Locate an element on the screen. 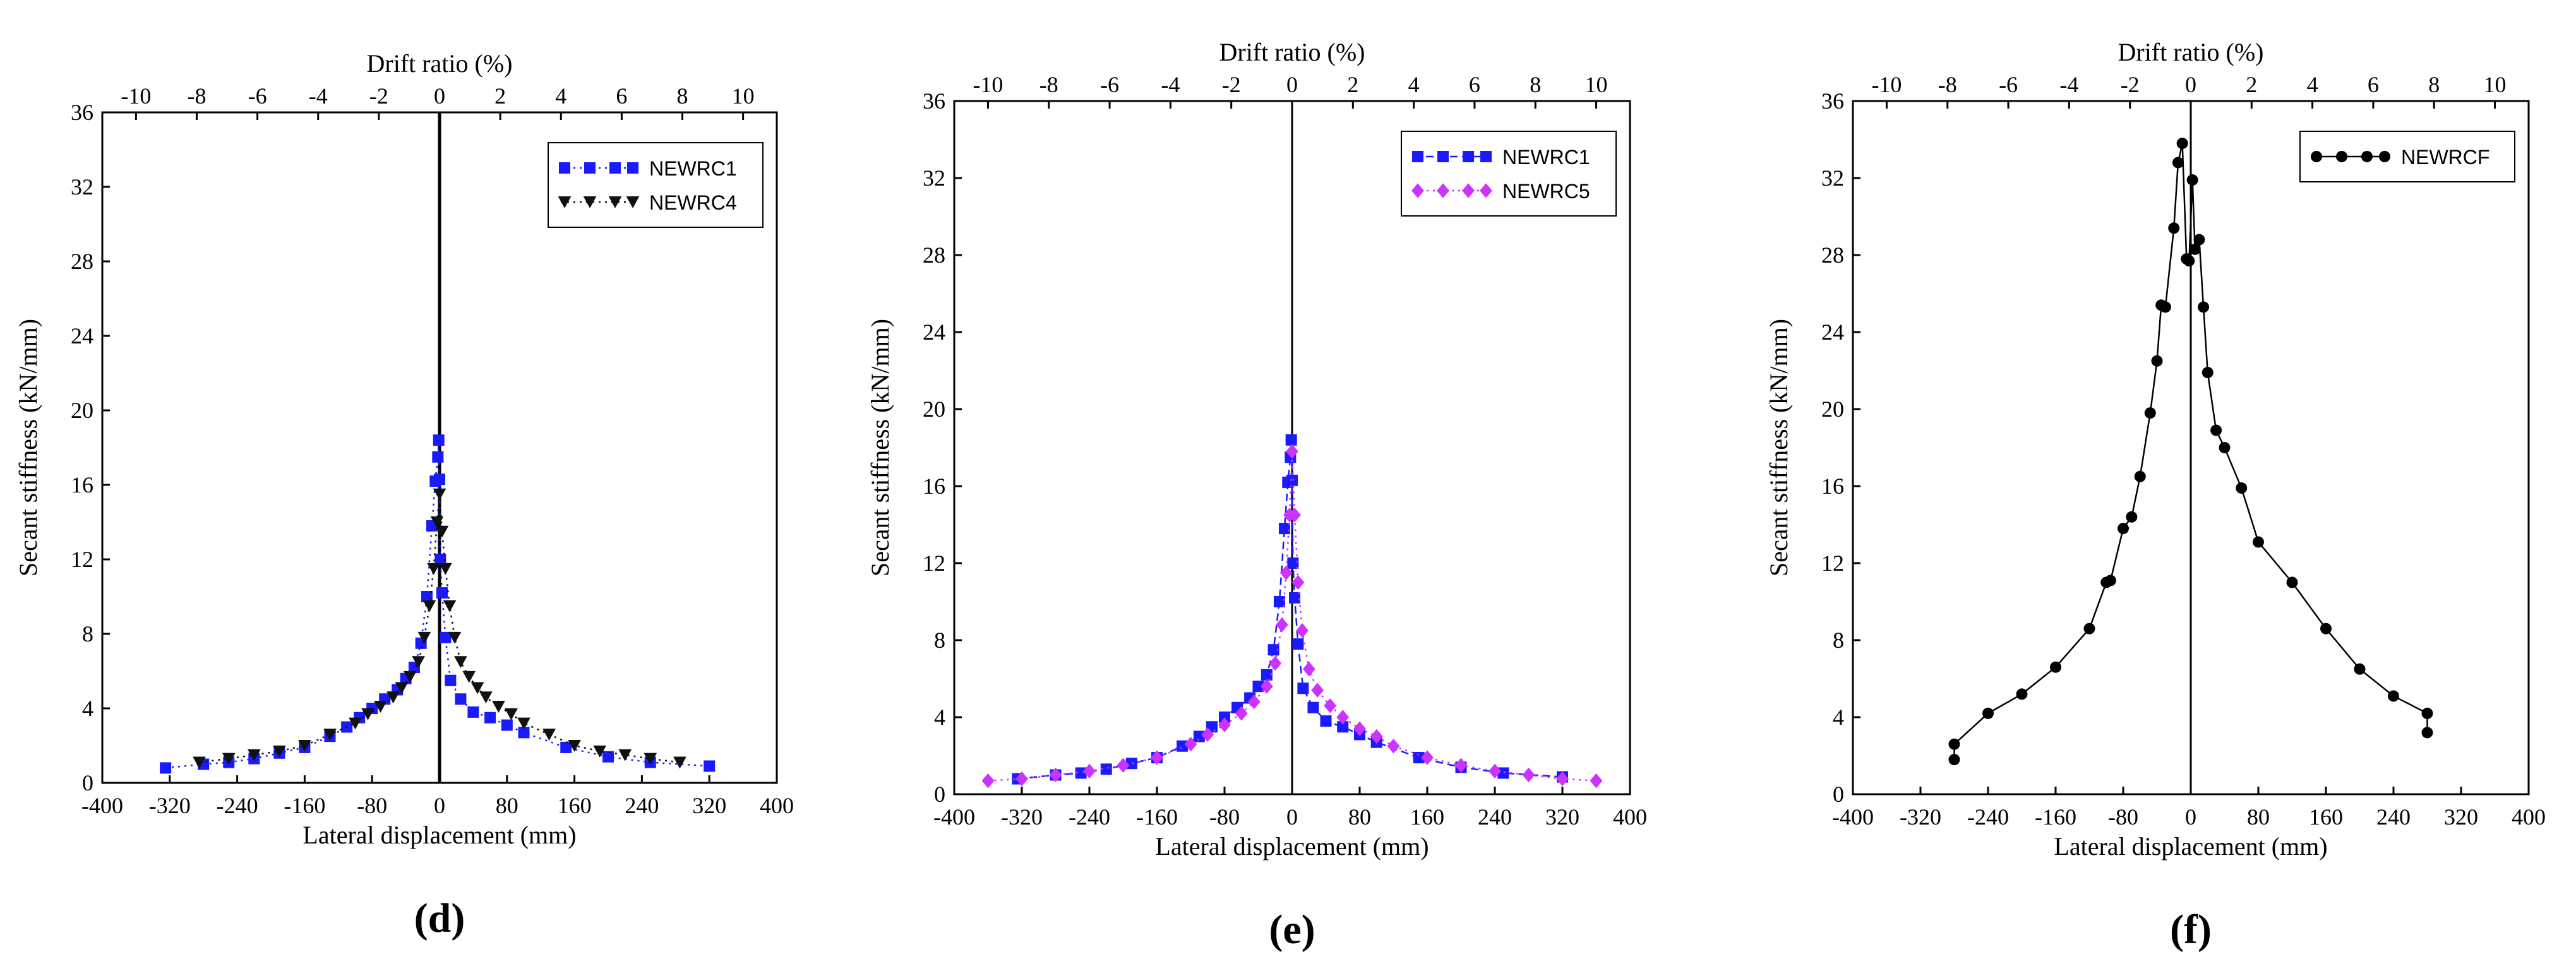  legend-item: NEWRCF is located at coordinates (2400, 157).